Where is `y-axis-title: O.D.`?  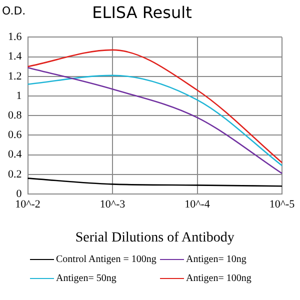 y-axis-title: O.D. is located at coordinates (14, 11).